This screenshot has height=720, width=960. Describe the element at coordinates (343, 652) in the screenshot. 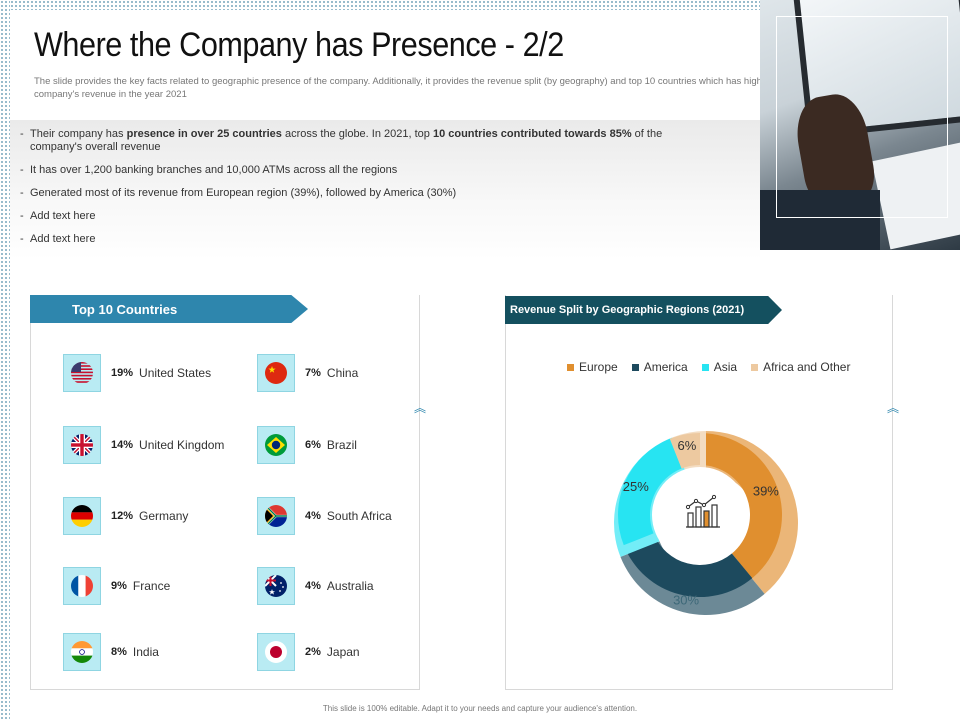

I see `country-name: Japan` at that location.